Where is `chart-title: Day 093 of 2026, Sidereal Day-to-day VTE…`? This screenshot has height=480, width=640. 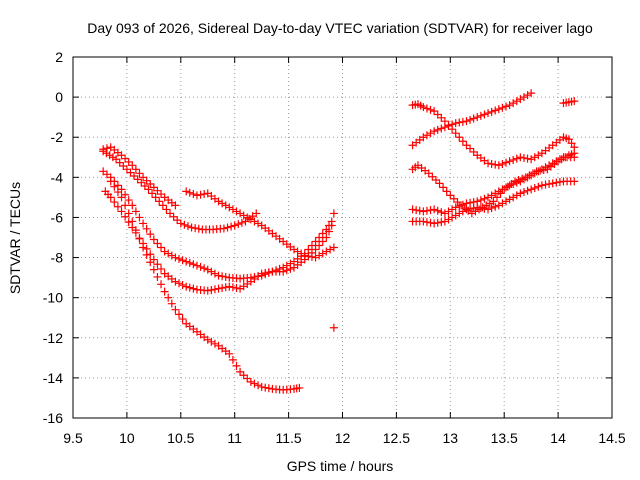 chart-title: Day 093 of 2026, Sidereal Day-to-day VTE… is located at coordinates (340, 28).